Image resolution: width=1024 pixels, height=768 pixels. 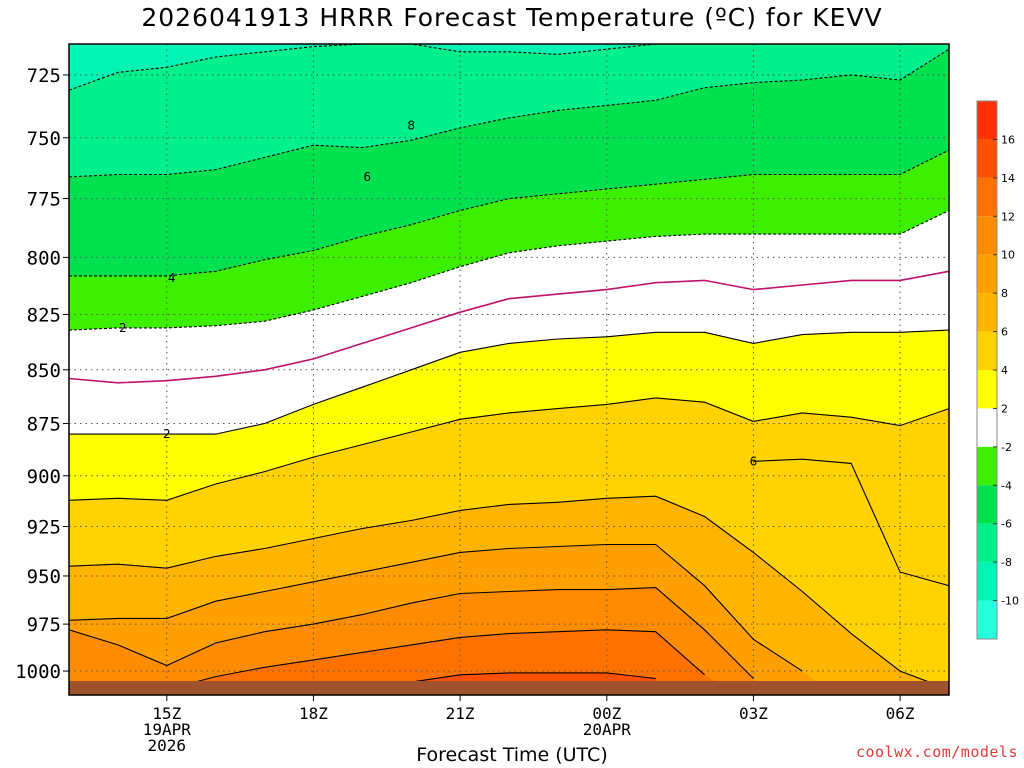 What do you see at coordinates (411, 125) in the screenshot?
I see `contour-label-0: 8` at bounding box center [411, 125].